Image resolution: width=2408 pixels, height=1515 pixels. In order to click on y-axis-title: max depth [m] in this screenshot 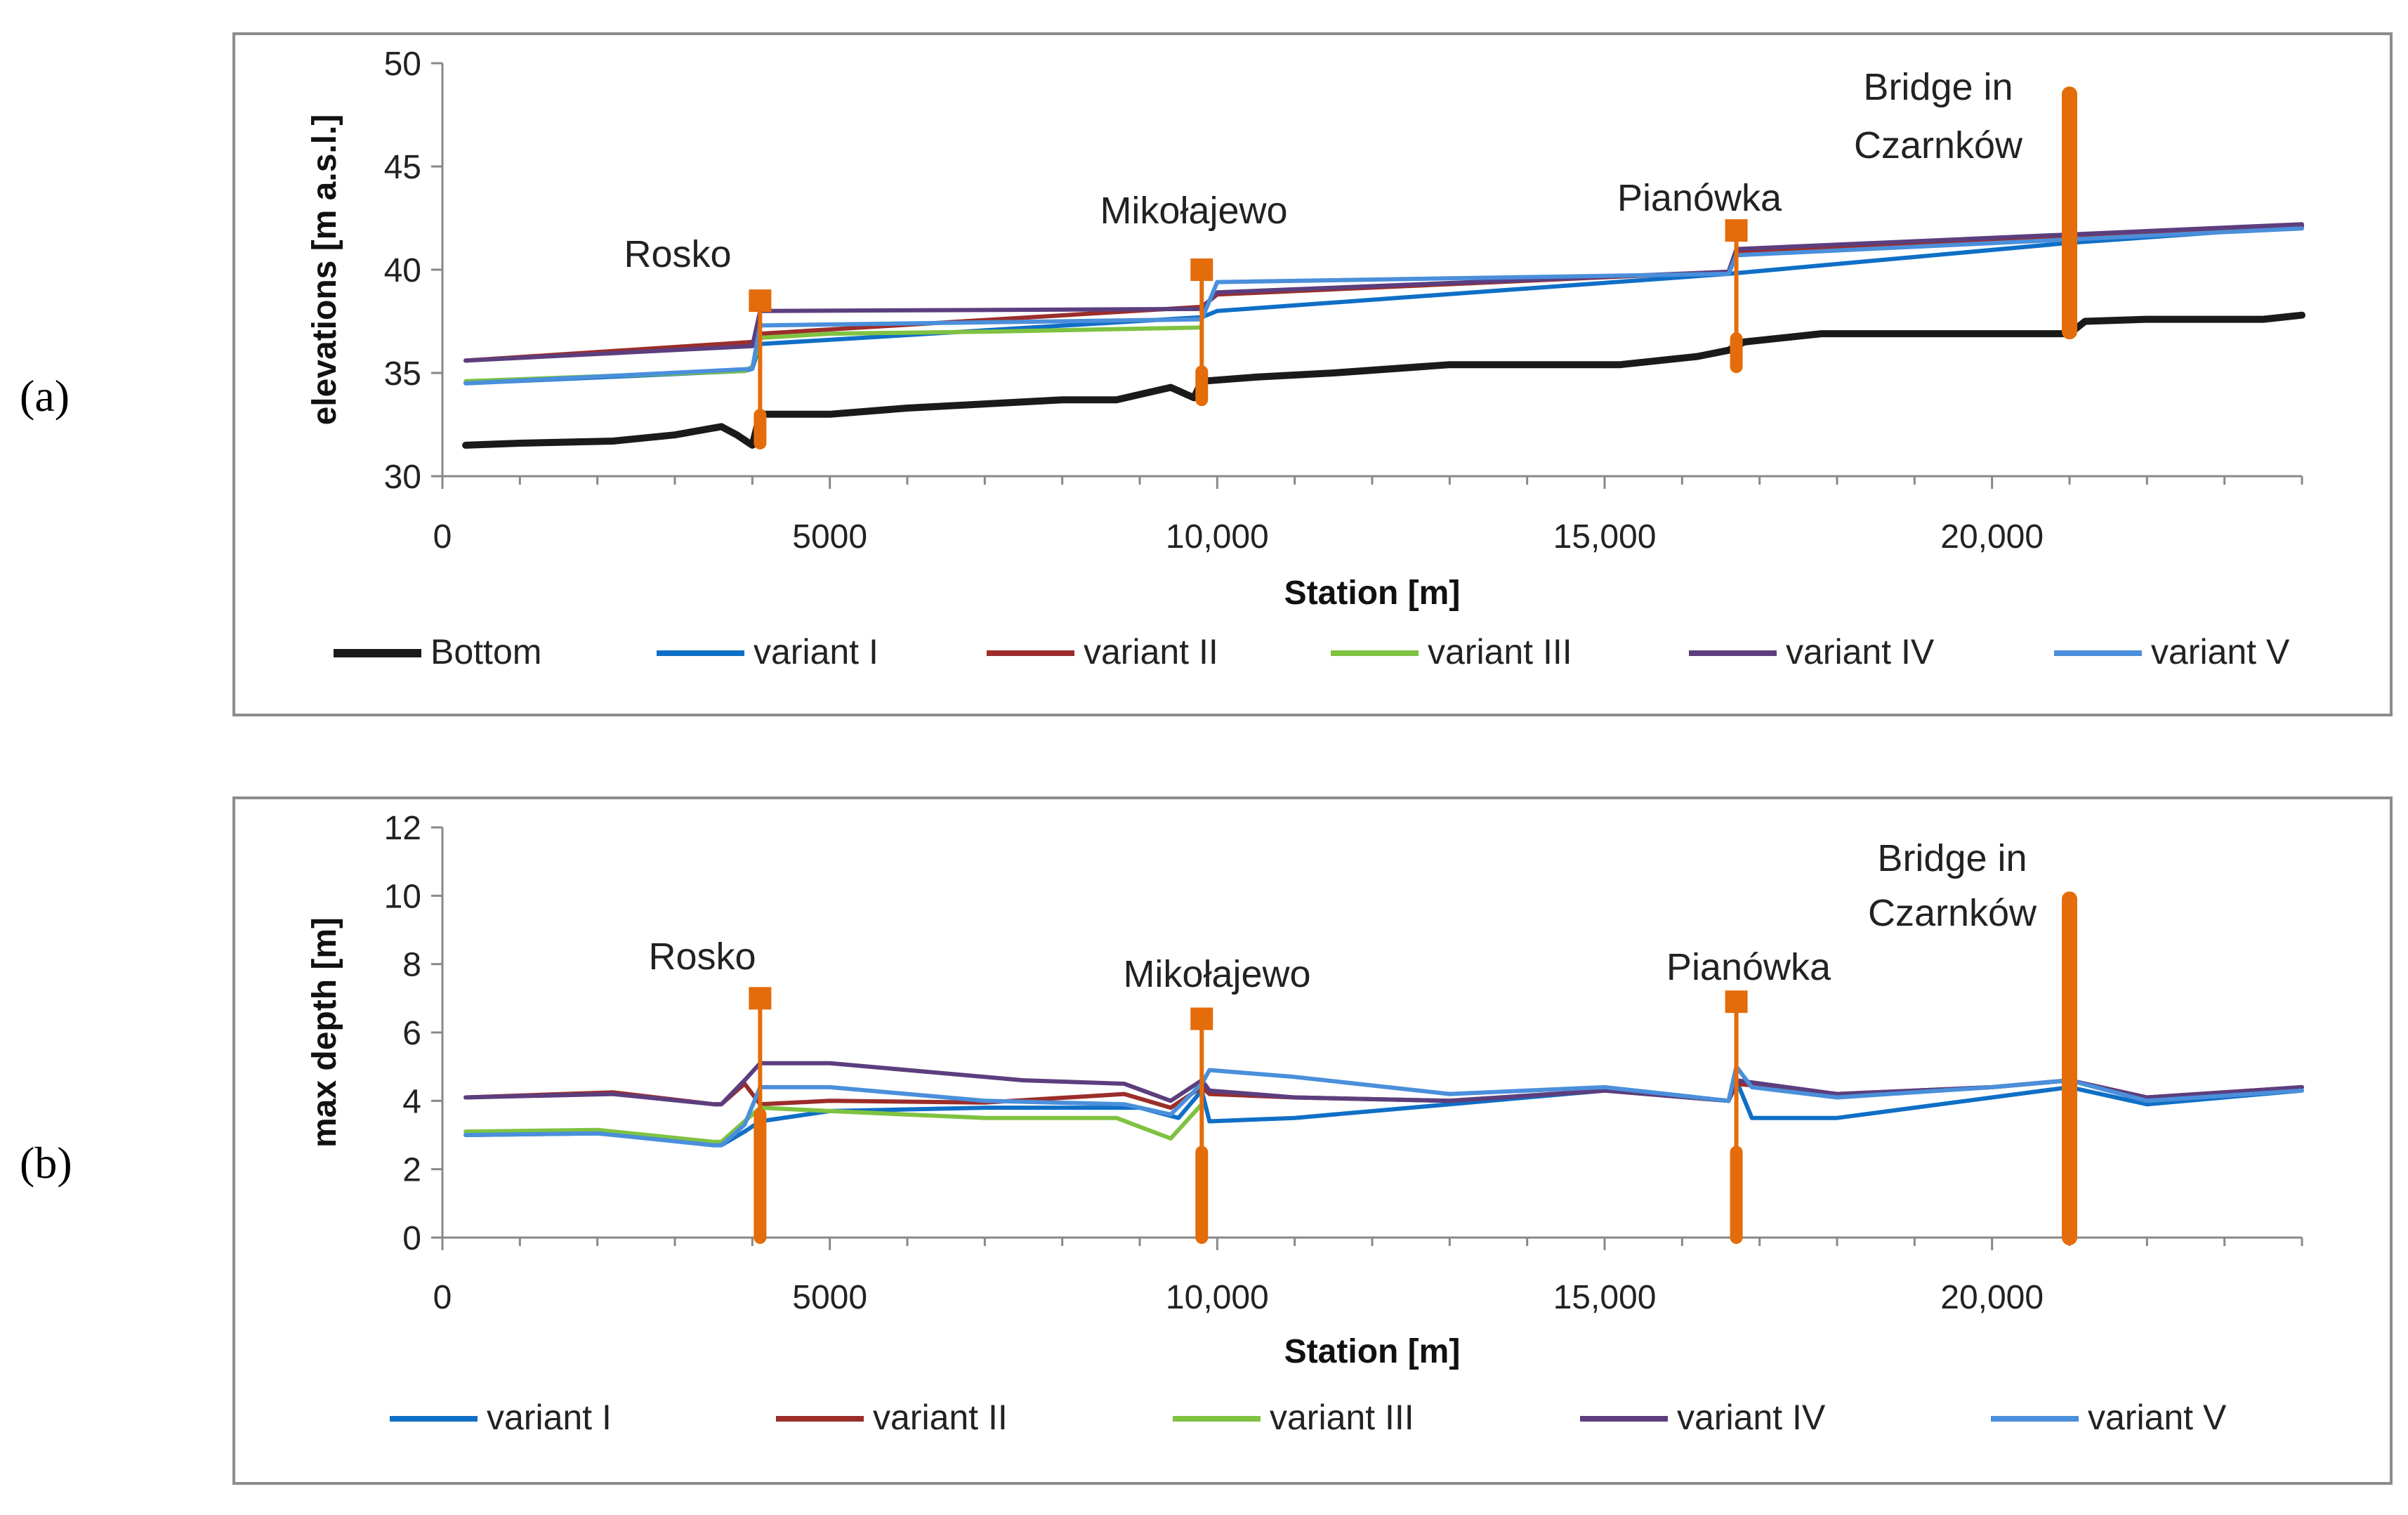, I will do `click(324, 1032)`.